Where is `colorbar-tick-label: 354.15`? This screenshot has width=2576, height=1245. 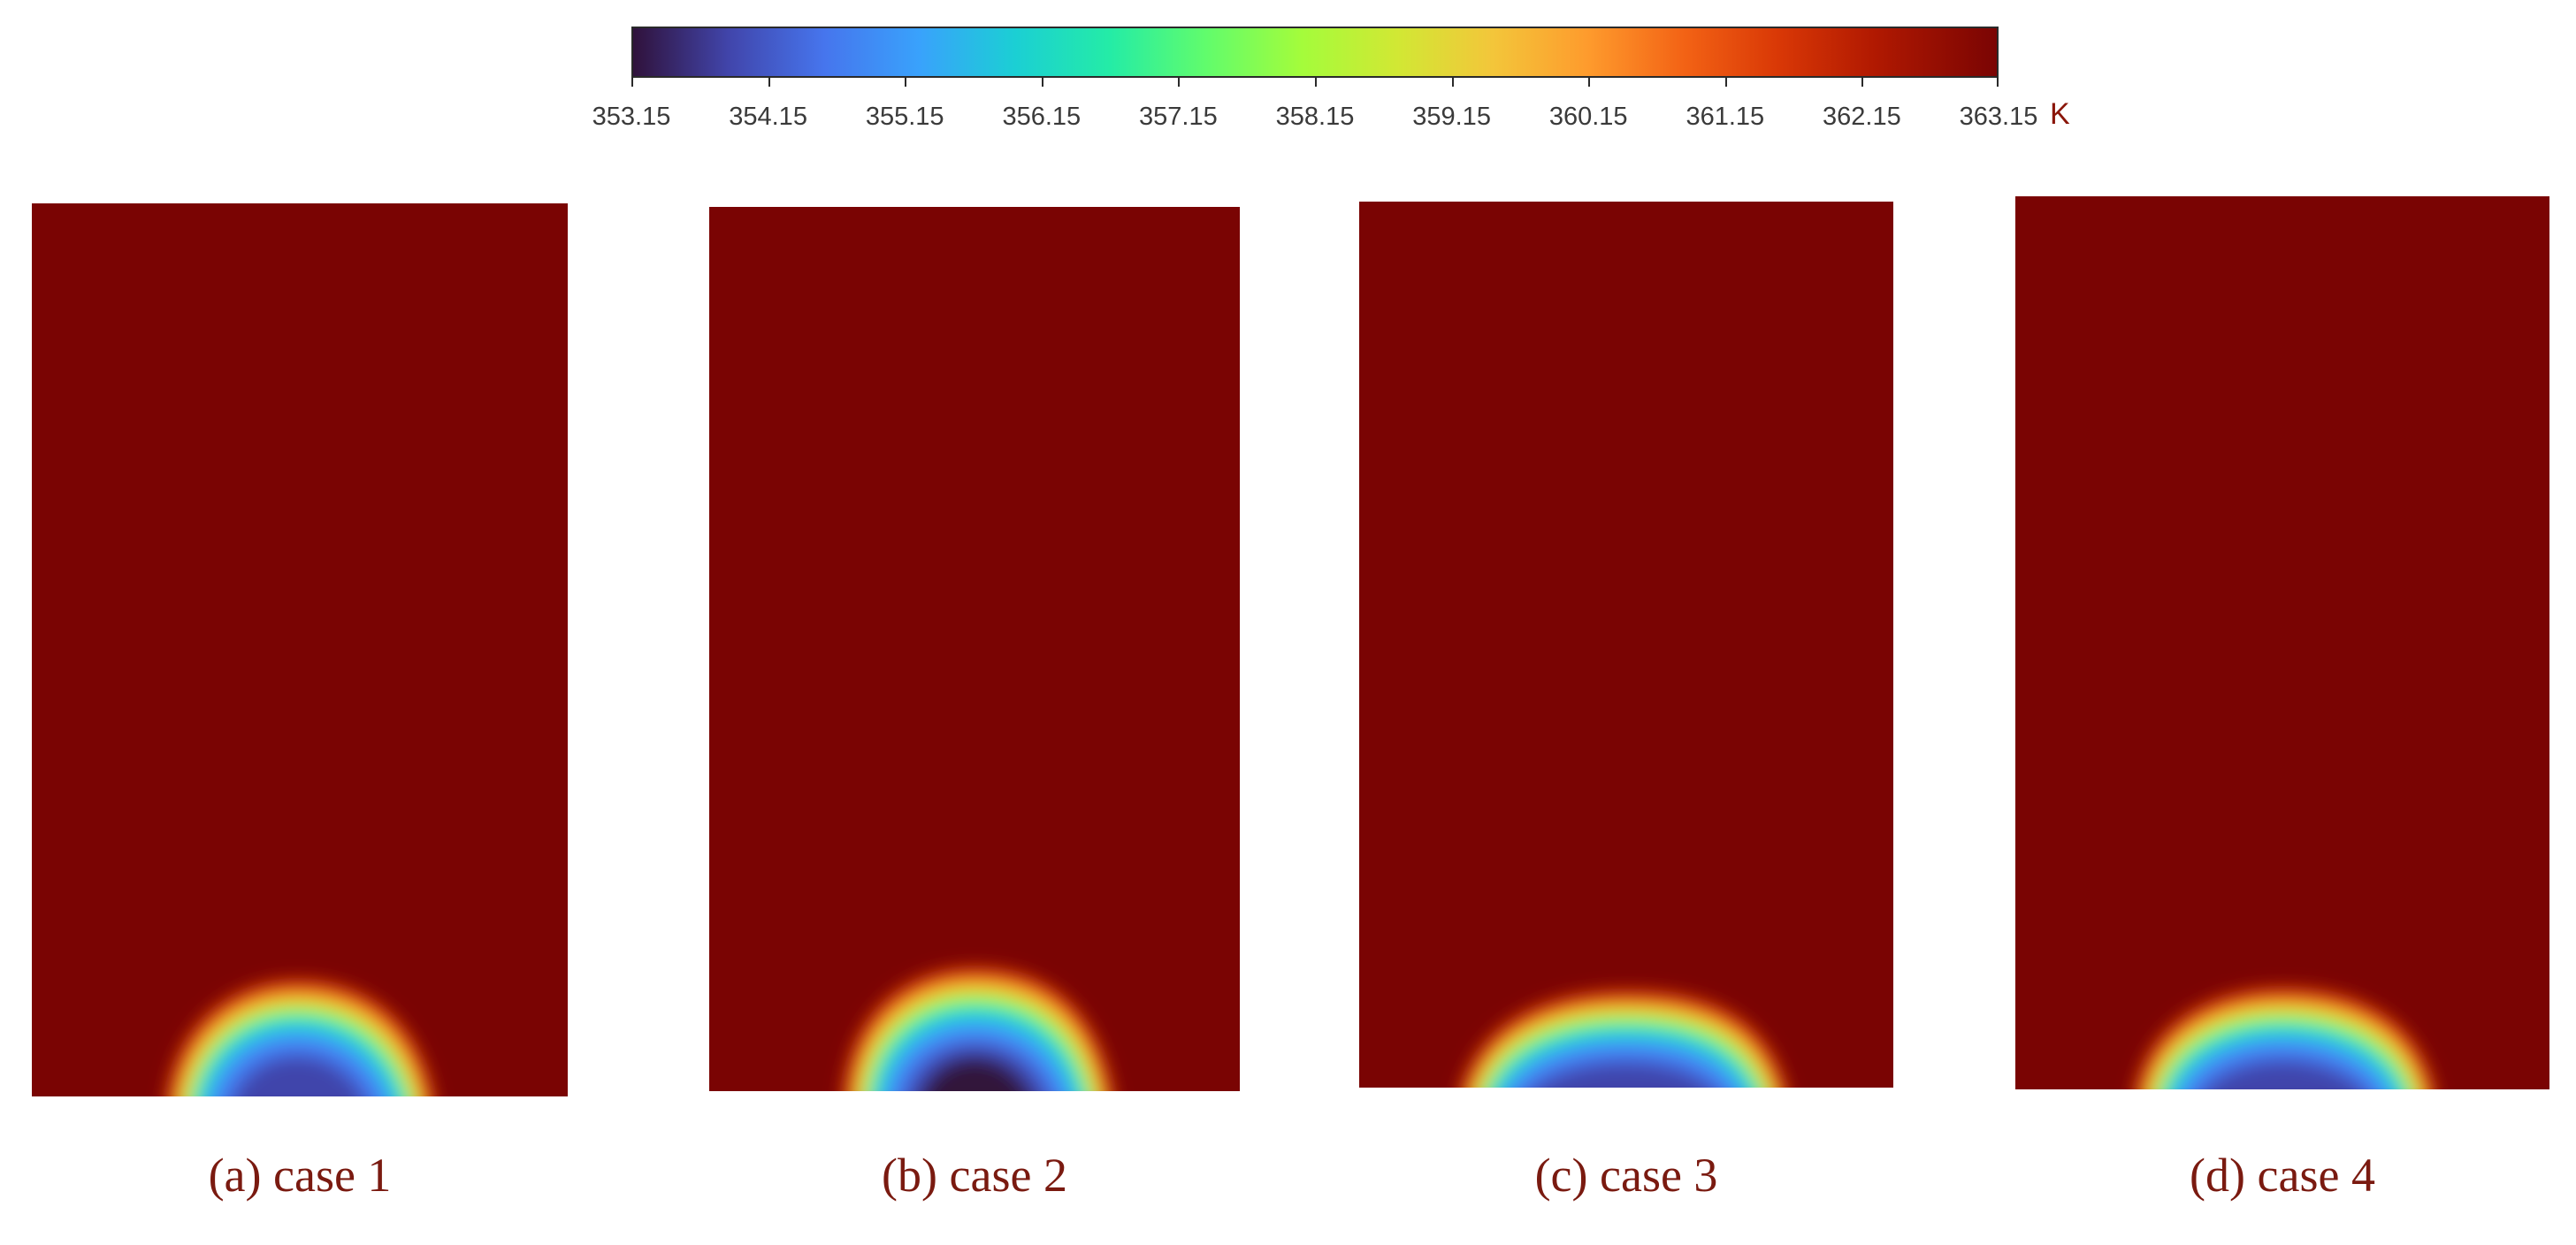
colorbar-tick-label: 354.15 is located at coordinates (768, 117).